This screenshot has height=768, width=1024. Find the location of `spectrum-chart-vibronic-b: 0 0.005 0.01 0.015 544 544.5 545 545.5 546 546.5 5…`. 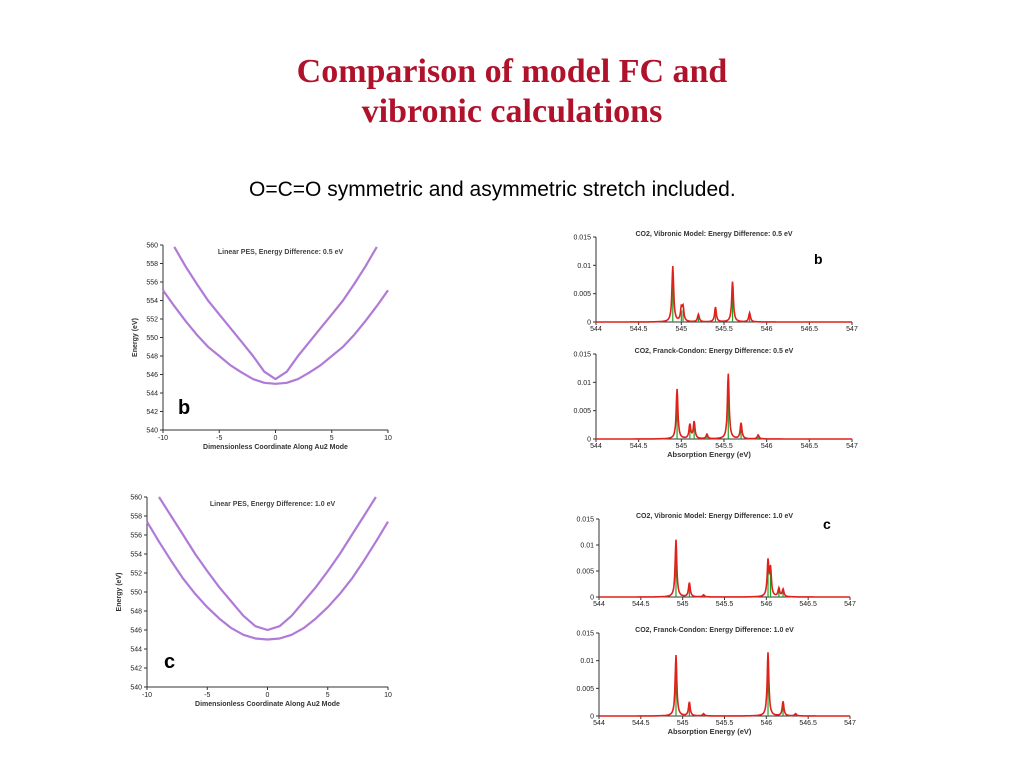

spectrum-chart-vibronic-b: 0 0.005 0.01 0.015 544 544.5 545 545.5 546 546.5 5… is located at coordinates (715, 282).